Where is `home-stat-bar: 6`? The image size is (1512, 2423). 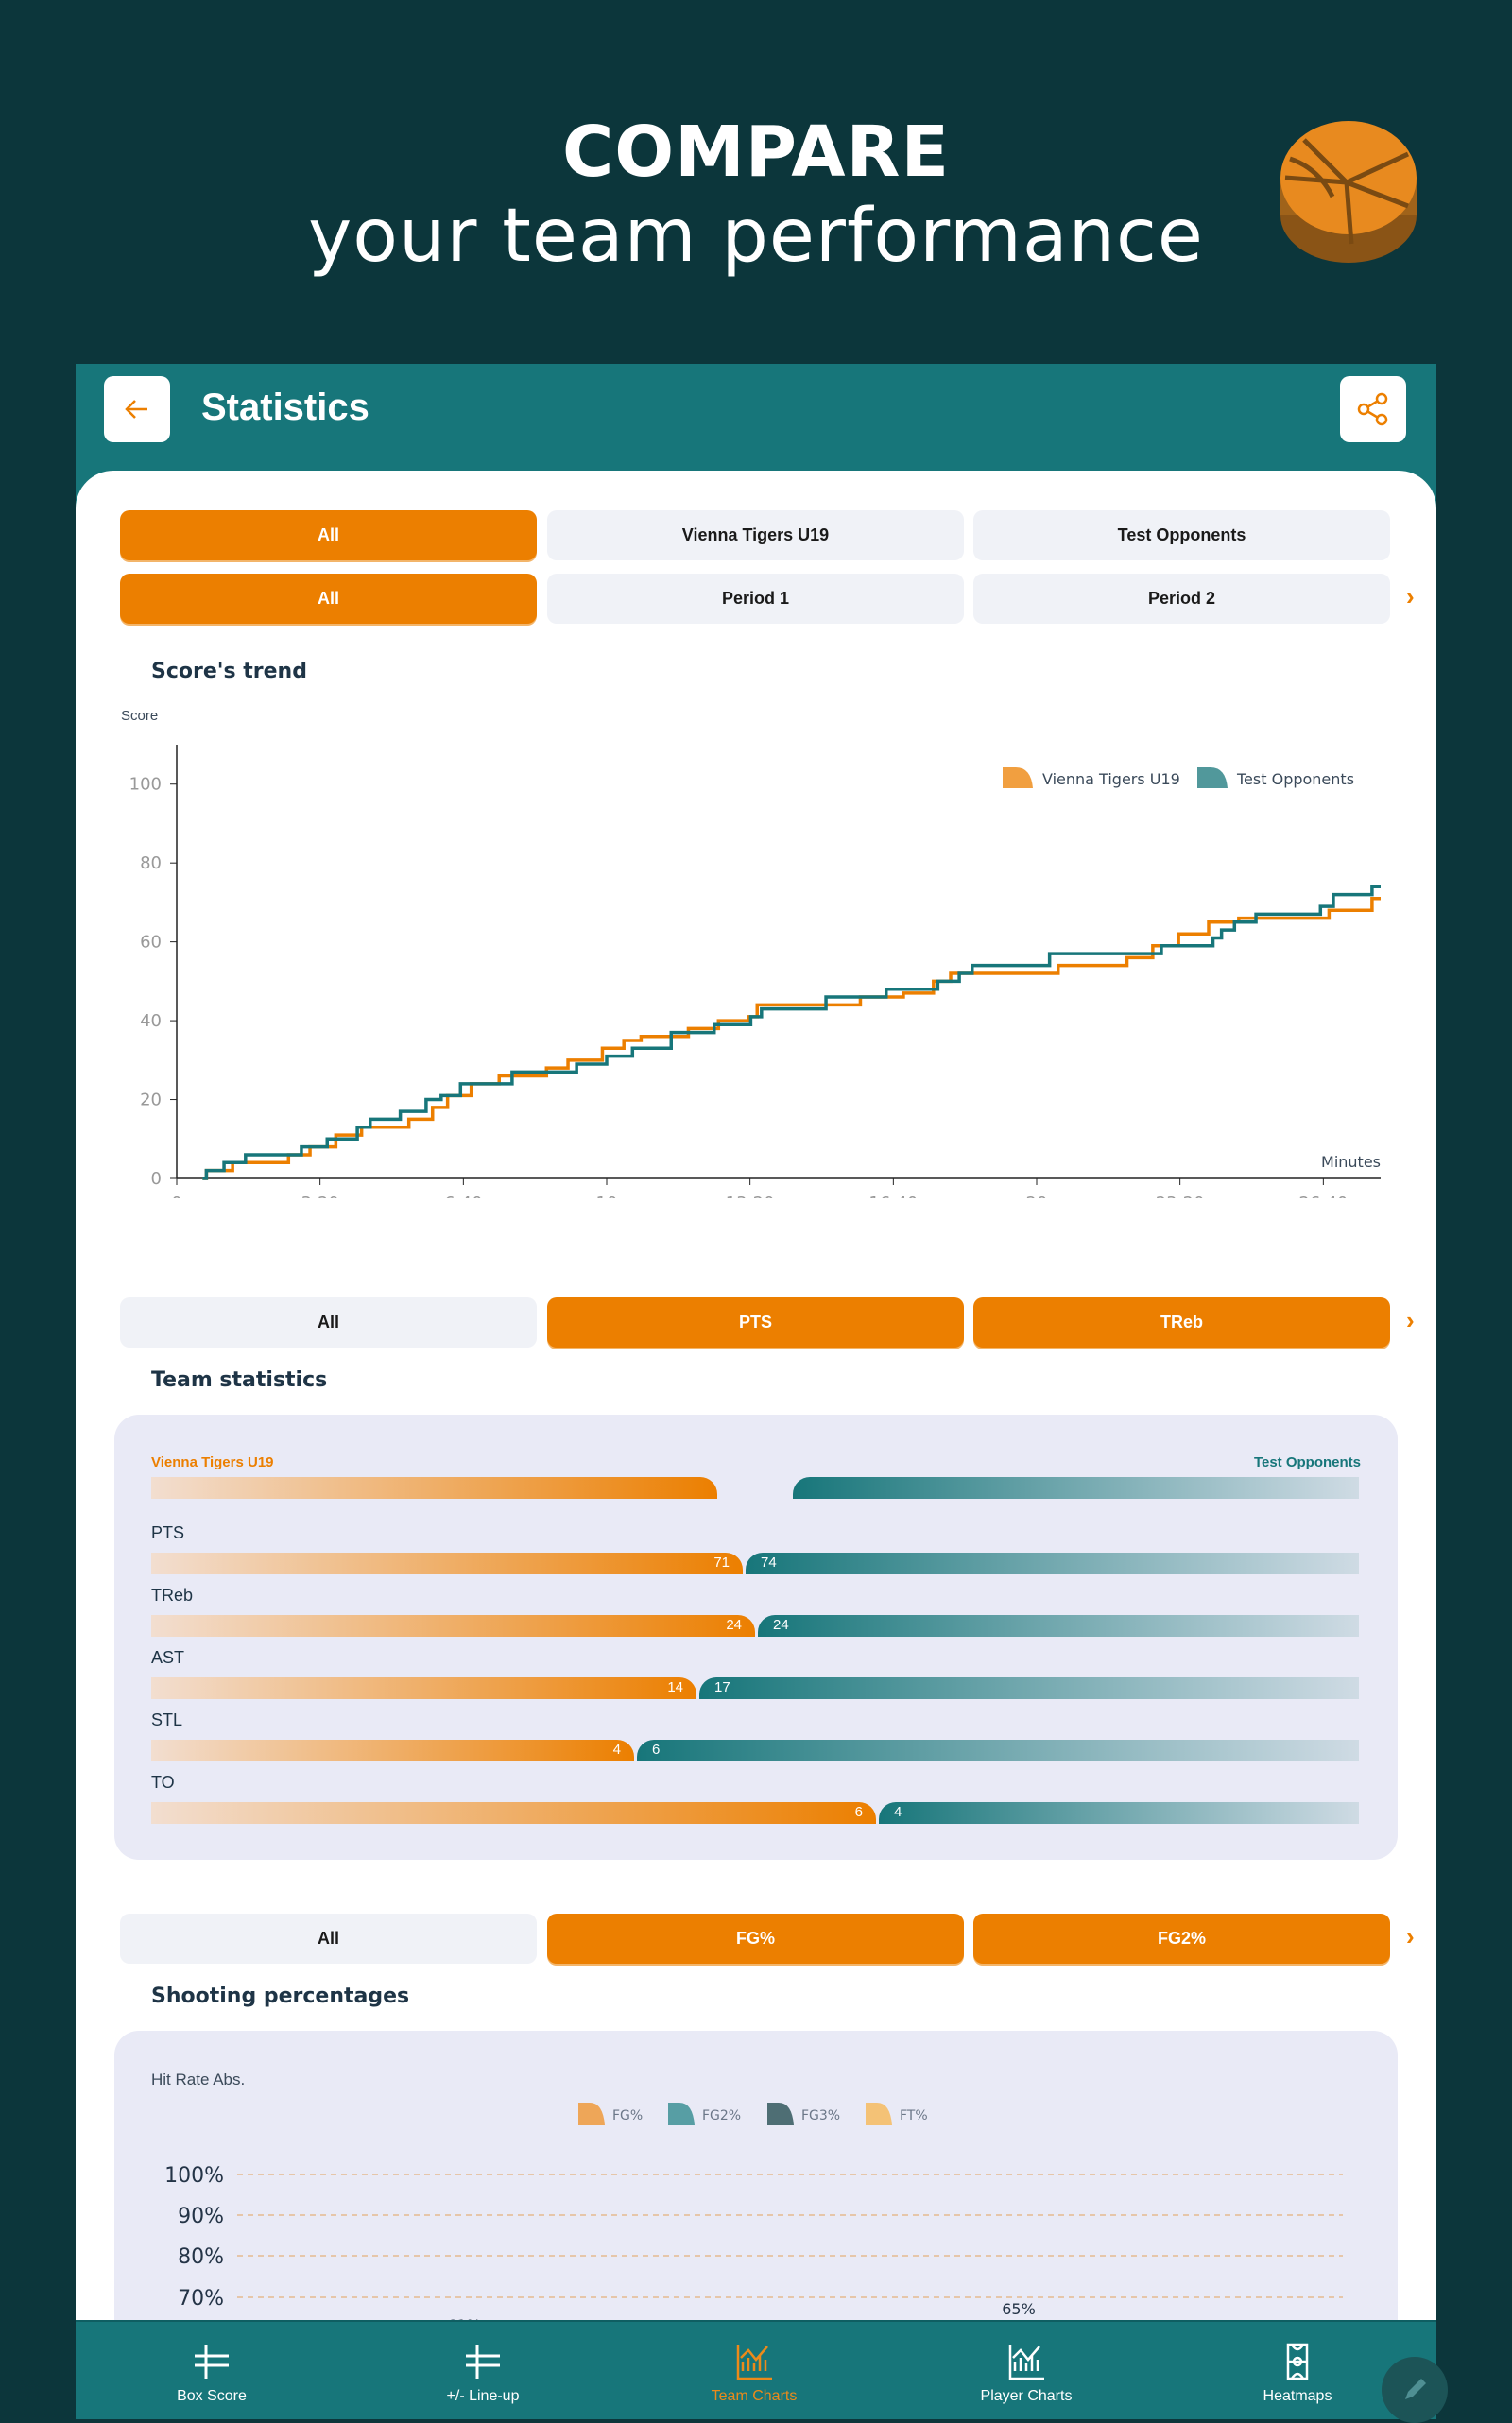 home-stat-bar: 6 is located at coordinates (513, 1813).